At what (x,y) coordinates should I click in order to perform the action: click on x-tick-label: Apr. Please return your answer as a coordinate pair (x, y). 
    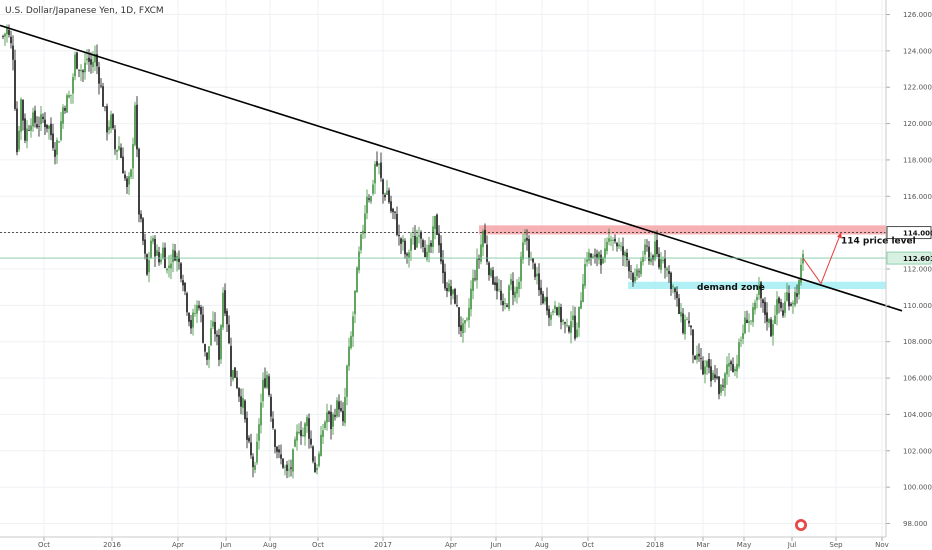
    Looking at the image, I should click on (451, 545).